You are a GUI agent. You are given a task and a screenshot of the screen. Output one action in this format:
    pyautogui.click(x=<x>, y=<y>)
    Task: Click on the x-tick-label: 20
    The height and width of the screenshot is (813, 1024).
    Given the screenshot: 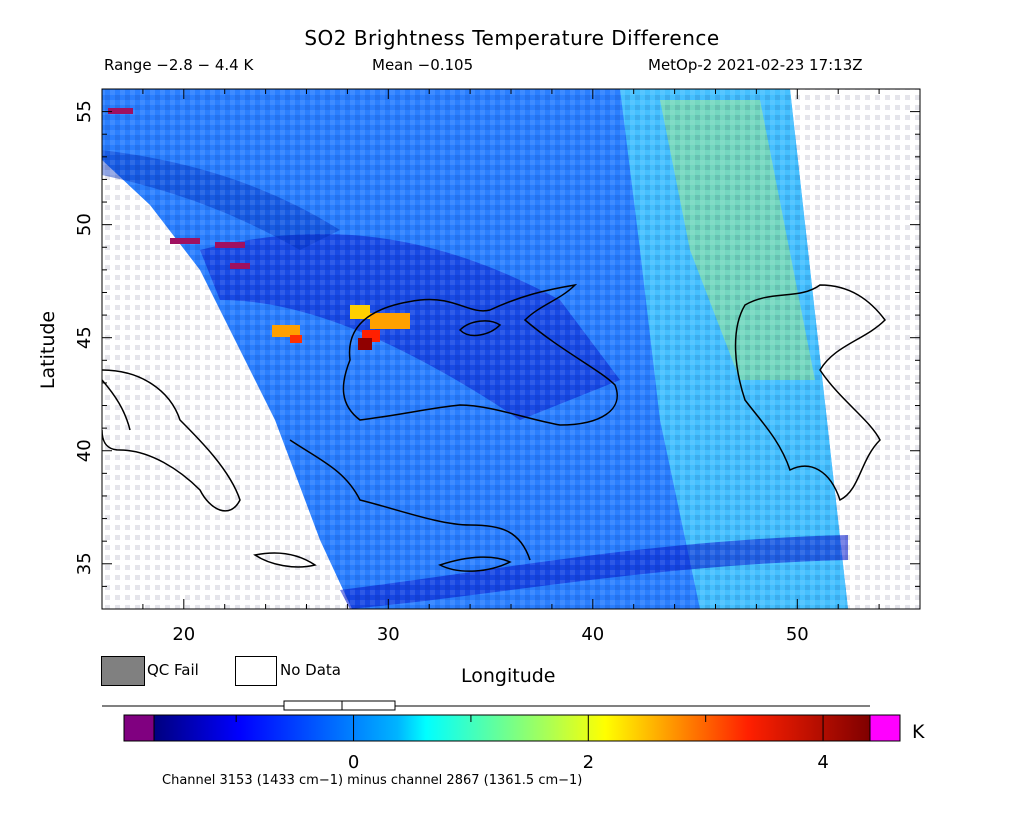 What is the action you would take?
    pyautogui.click(x=183, y=634)
    